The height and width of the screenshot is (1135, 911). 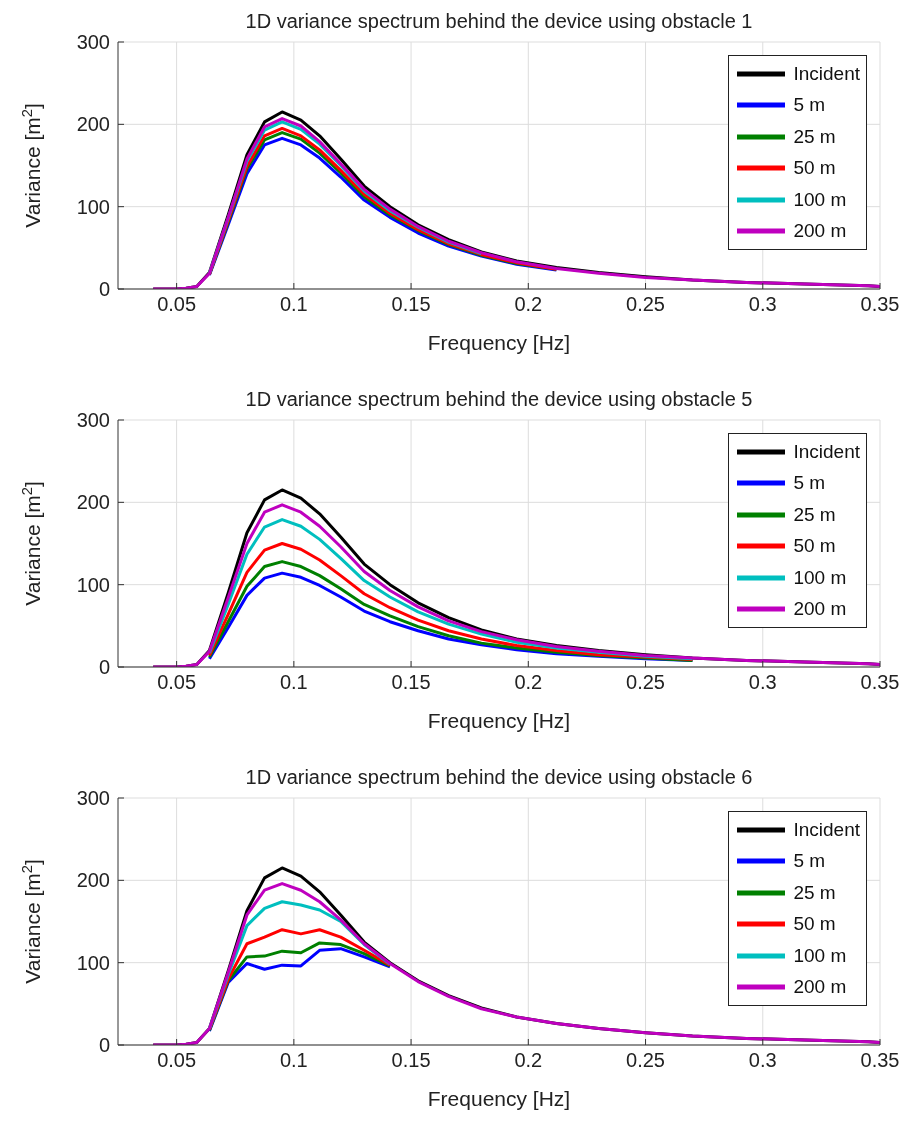 I want to click on chart-title: 1D variance spectrum behind the device using obstacle 5, so click(x=499, y=399).